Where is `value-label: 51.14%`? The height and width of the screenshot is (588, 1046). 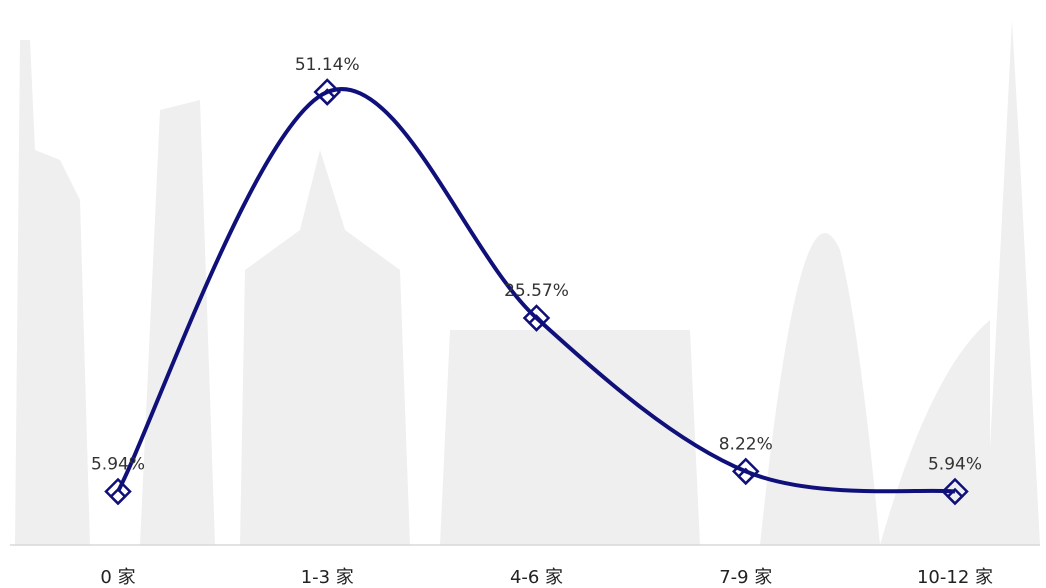
value-label: 51.14% is located at coordinates (327, 65).